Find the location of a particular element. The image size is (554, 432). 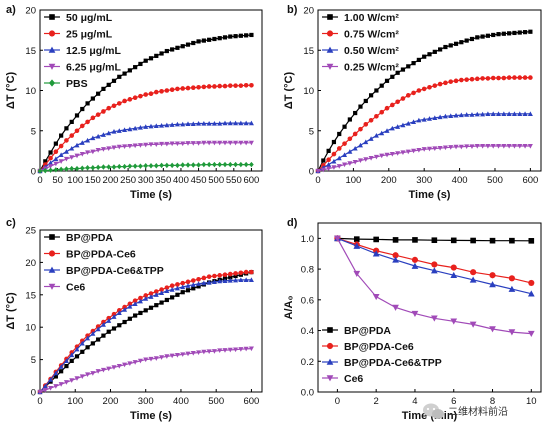

x-tick-label: 600 is located at coordinates (251, 180).